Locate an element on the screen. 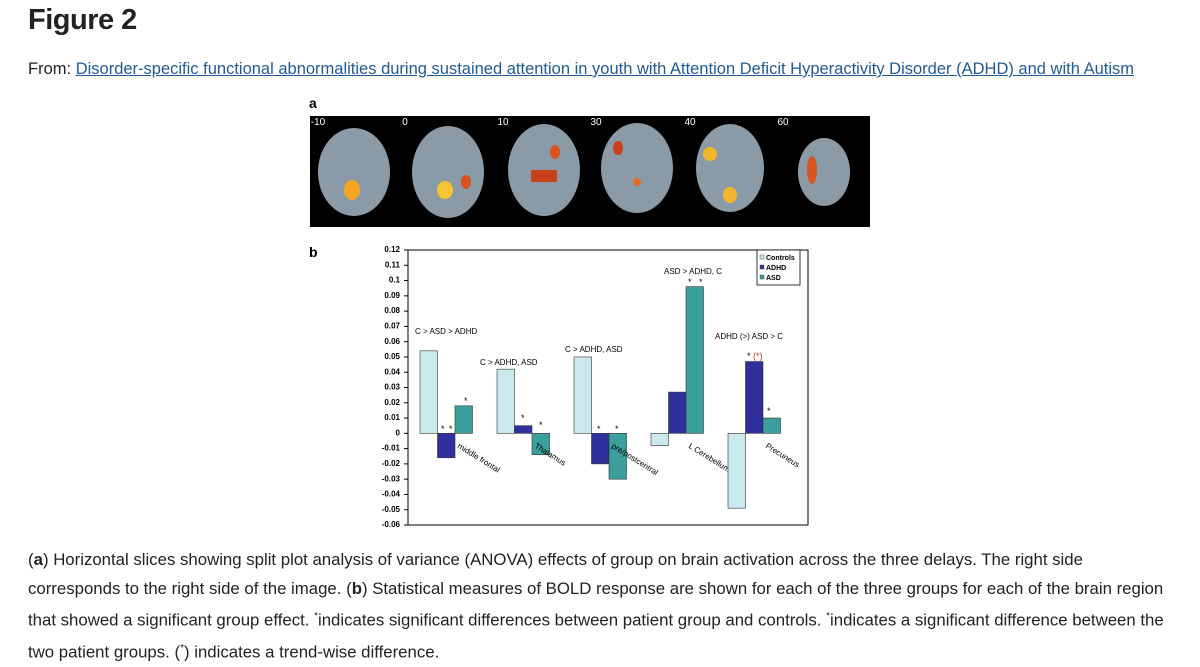  y-tick-label: -0.03 is located at coordinates (391, 478).